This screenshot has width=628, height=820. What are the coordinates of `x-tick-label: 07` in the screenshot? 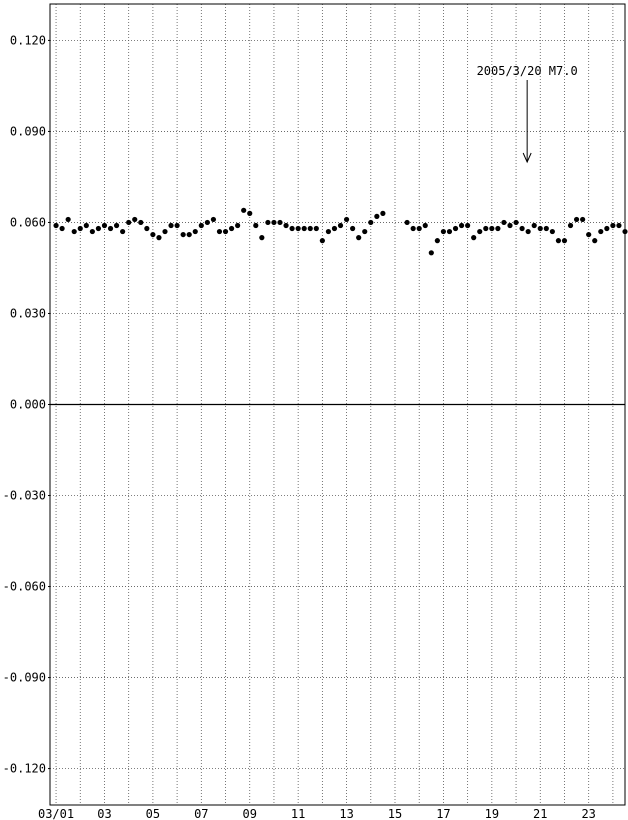 It's located at (201, 813).